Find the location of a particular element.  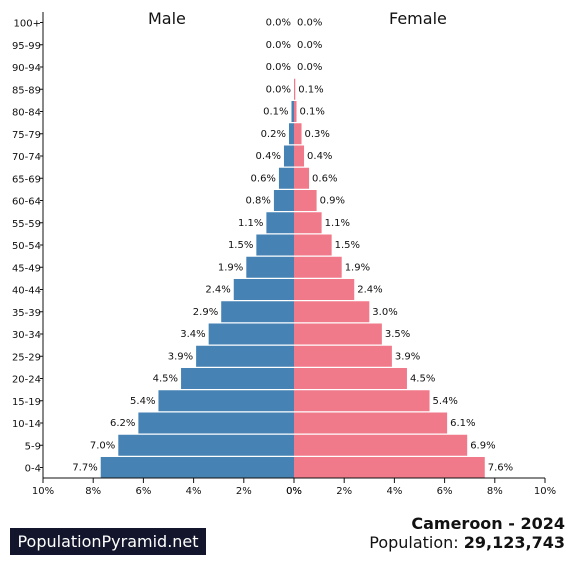

population-label: Population: is located at coordinates (416, 542).